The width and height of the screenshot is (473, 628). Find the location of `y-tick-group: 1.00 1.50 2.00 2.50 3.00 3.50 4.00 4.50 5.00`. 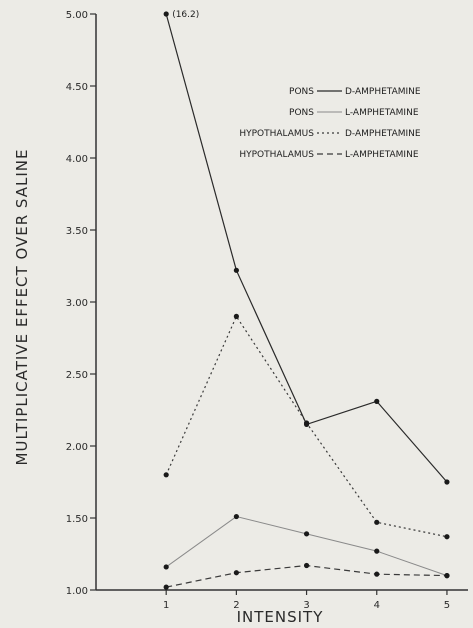

y-tick-group: 1.00 1.50 2.00 2.50 3.00 3.50 4.00 4.50 5.00 is located at coordinates (81, 303).